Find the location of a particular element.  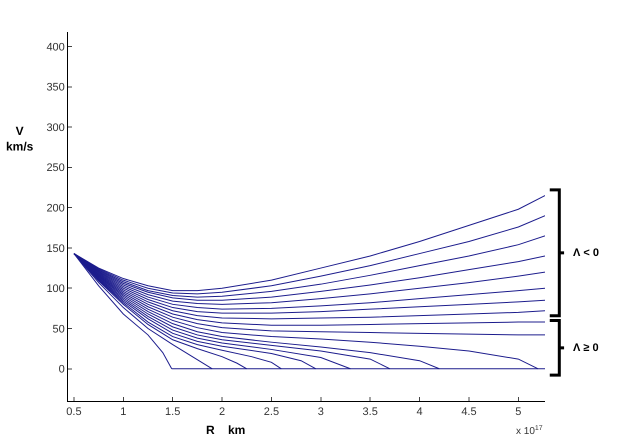

text: Λ < 0 is located at coordinates (586, 253).